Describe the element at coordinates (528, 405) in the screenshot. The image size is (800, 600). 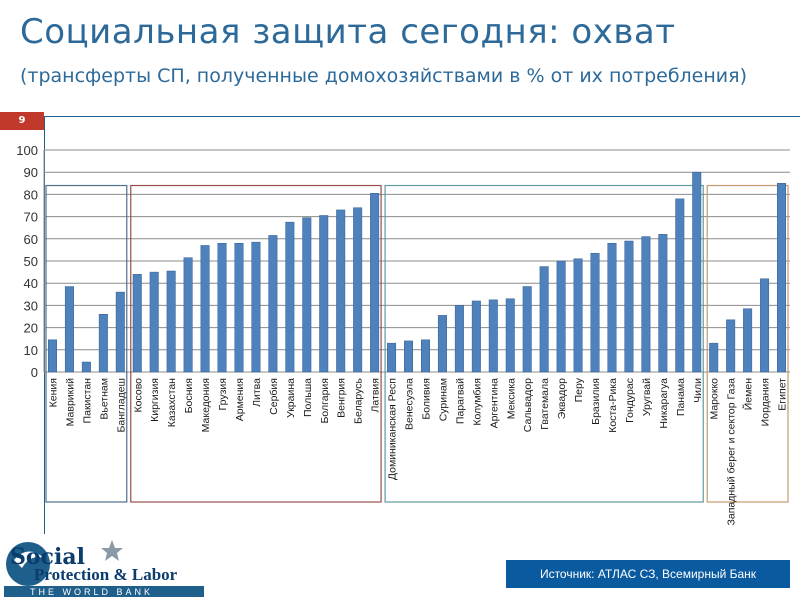
I see `category-label: Сальвадор` at that location.